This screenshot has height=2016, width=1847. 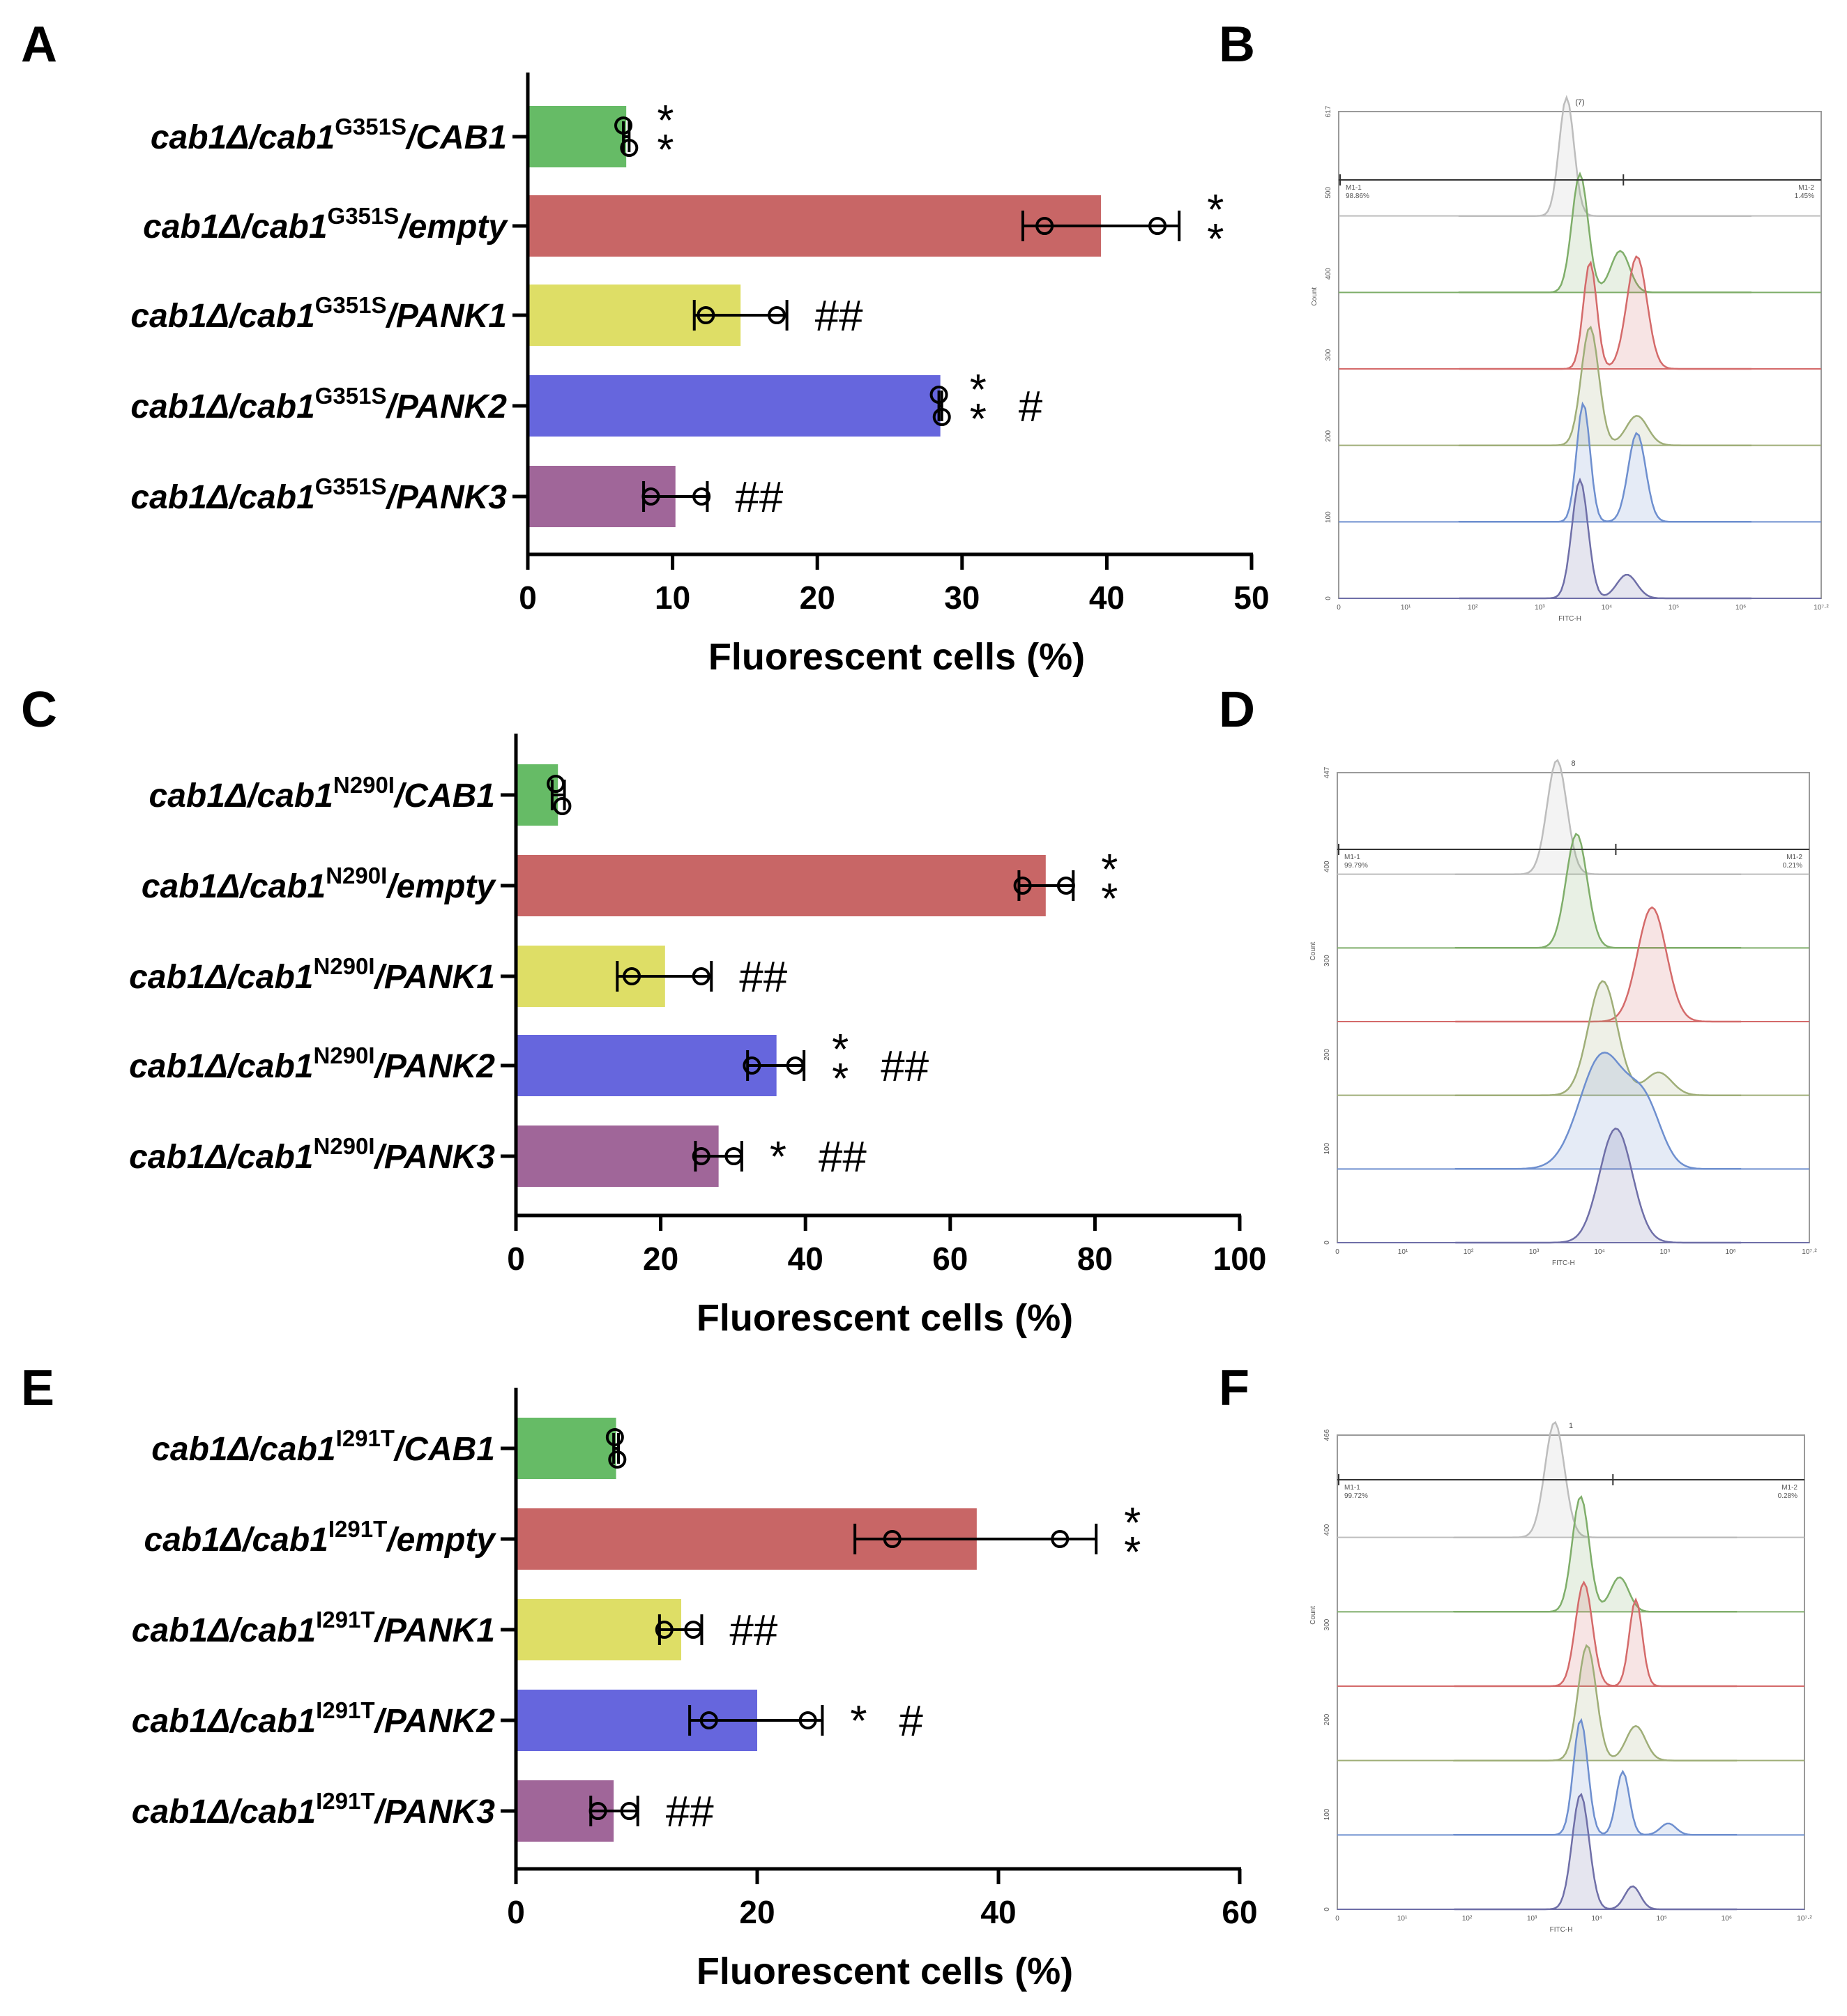 I want to click on significance-hash-c-4: ##, so click(x=843, y=1157).